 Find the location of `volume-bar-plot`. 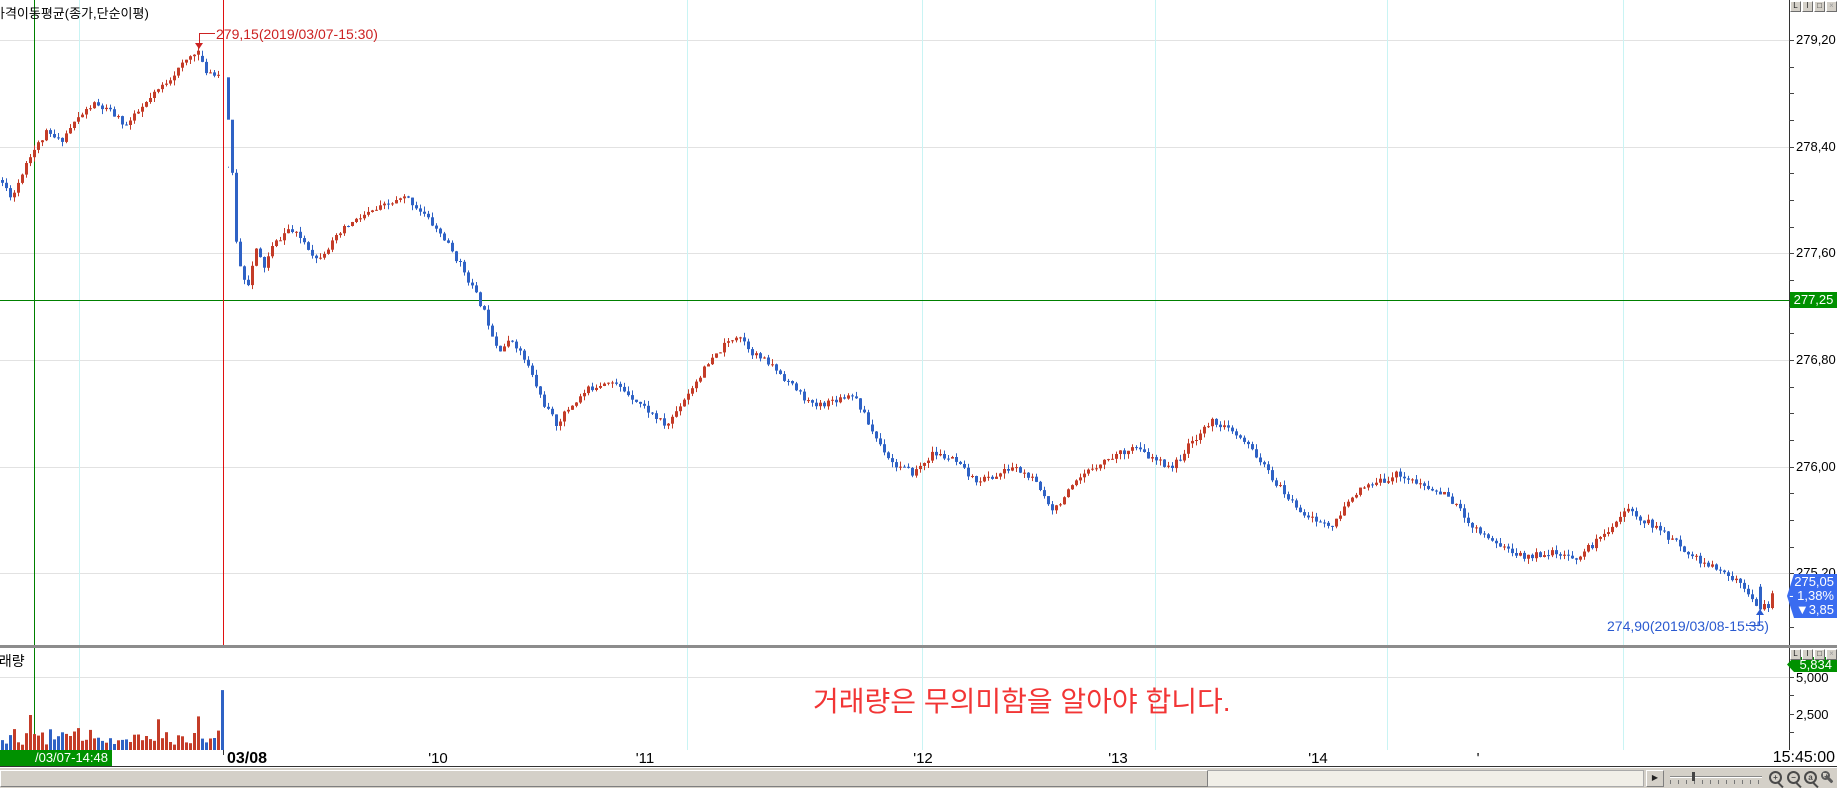

volume-bar-plot is located at coordinates (894, 699).